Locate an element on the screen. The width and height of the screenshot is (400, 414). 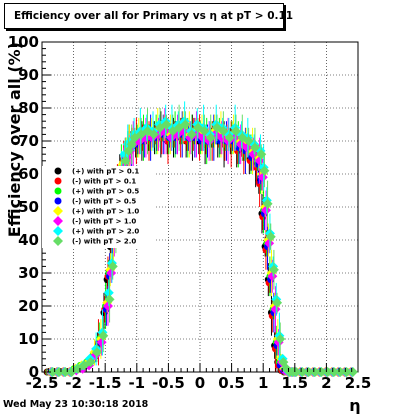
x-tick-label-8: 1.5 is located at coordinates (295, 383).